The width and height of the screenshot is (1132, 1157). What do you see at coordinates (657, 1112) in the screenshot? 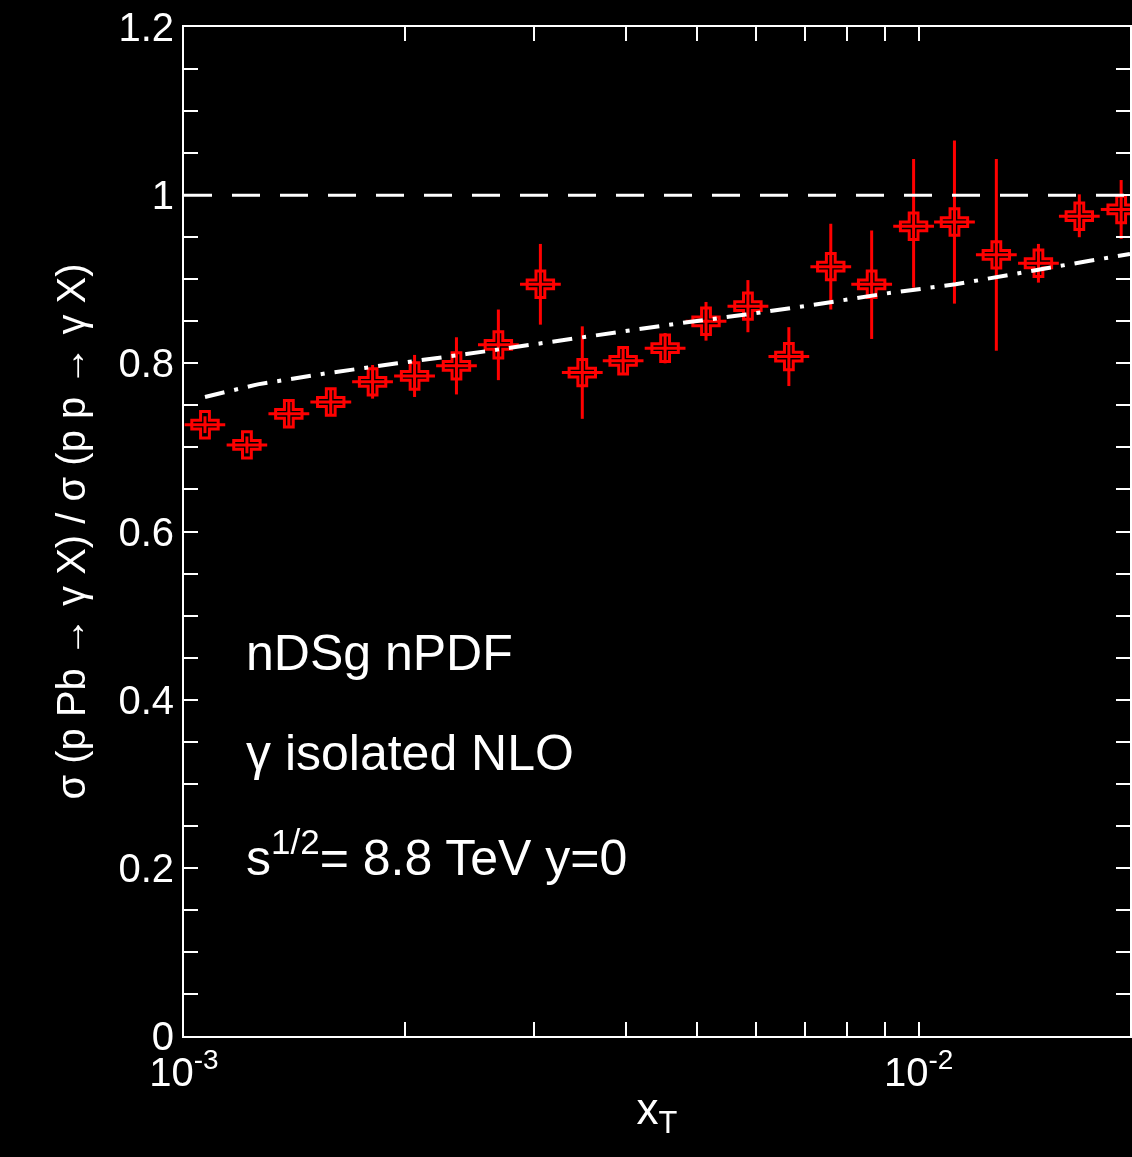
I see `x-axis-title: x$_{T}$` at bounding box center [657, 1112].